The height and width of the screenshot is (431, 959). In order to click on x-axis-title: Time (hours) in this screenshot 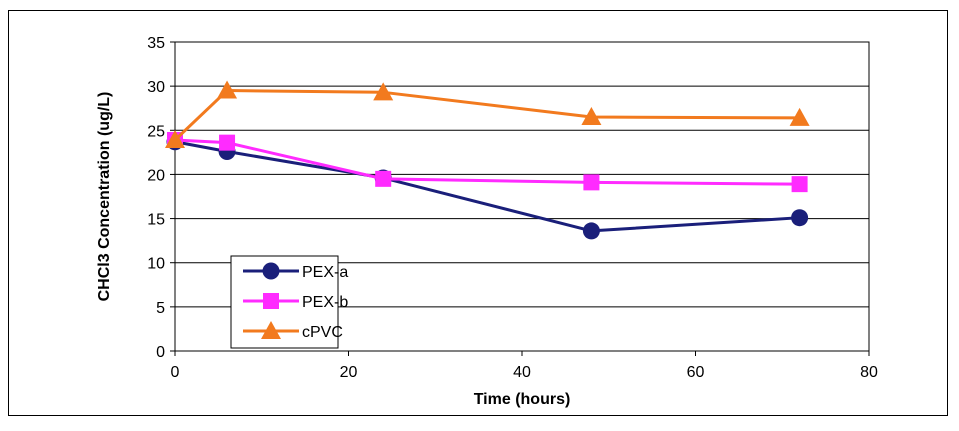, I will do `click(522, 399)`.